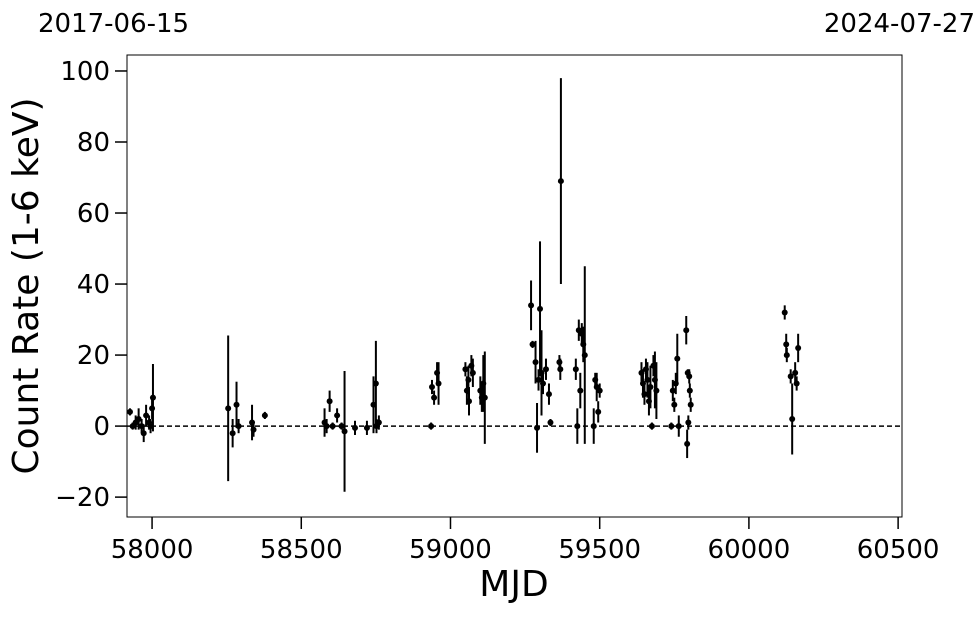 This screenshot has width=980, height=617. What do you see at coordinates (599, 550) in the screenshot?
I see `x-tick-label: 59500` at bounding box center [599, 550].